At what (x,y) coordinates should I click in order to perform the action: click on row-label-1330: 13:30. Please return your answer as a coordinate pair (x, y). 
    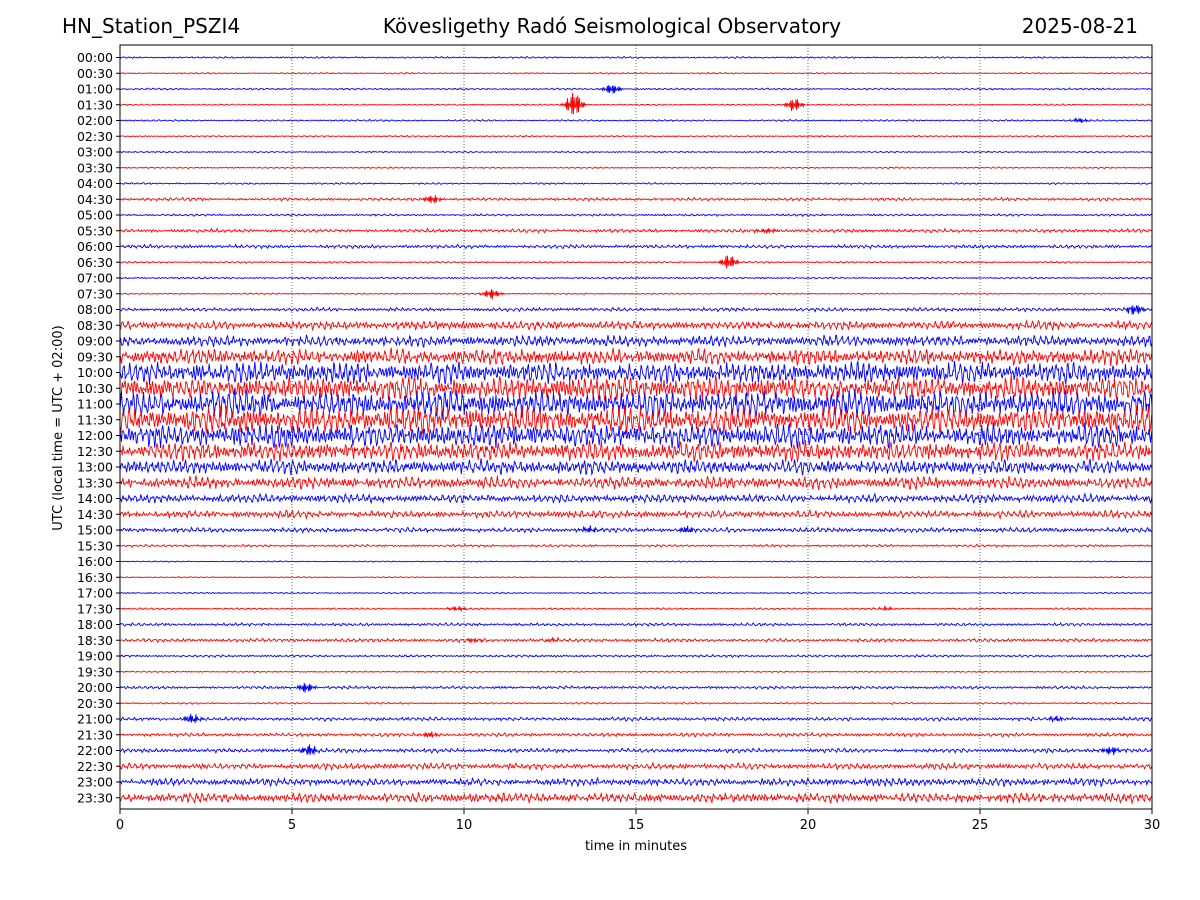
    Looking at the image, I should click on (95, 482).